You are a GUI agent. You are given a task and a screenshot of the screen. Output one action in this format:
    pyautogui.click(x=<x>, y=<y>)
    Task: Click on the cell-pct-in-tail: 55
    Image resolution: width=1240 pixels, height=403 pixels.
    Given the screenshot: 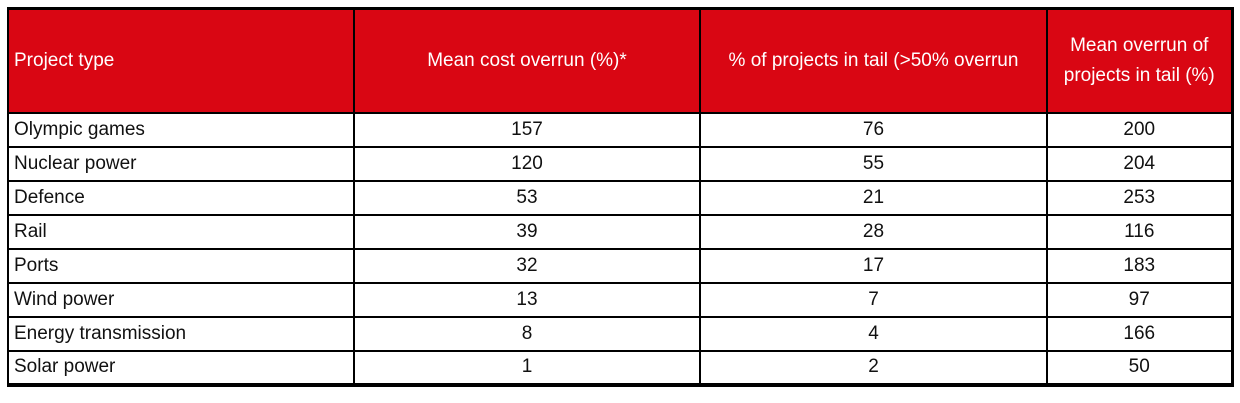 What is the action you would take?
    pyautogui.click(x=873, y=163)
    